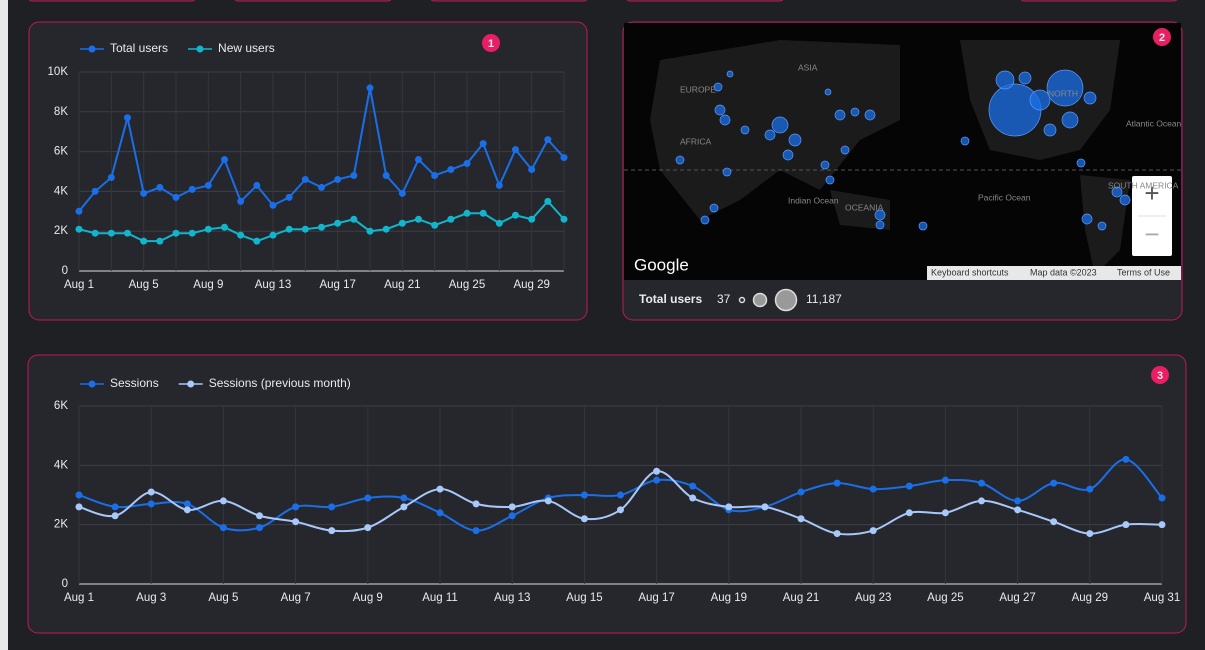 The width and height of the screenshot is (1205, 650). I want to click on badge, so click(491, 43).